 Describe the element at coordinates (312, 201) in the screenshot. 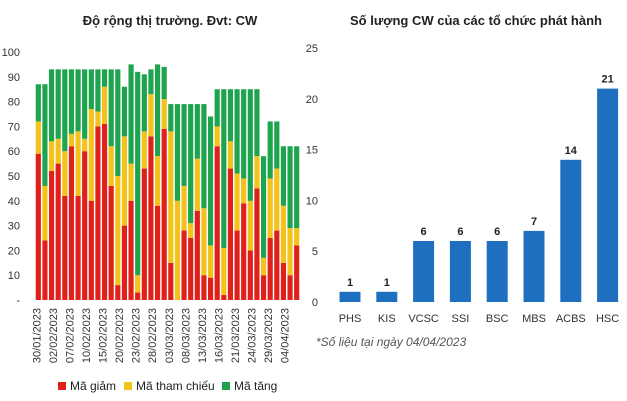

I see `right-y-tick: 10` at that location.